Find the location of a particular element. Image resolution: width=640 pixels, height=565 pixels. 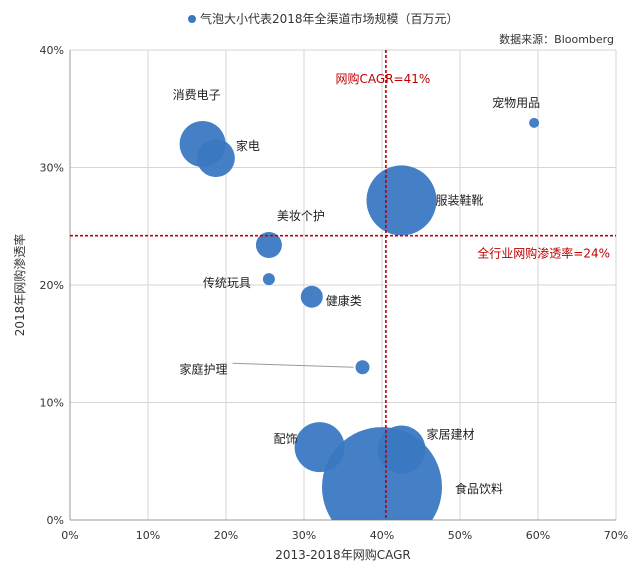

reference-label: 全行业网购渗透率=24% is located at coordinates (543, 253).